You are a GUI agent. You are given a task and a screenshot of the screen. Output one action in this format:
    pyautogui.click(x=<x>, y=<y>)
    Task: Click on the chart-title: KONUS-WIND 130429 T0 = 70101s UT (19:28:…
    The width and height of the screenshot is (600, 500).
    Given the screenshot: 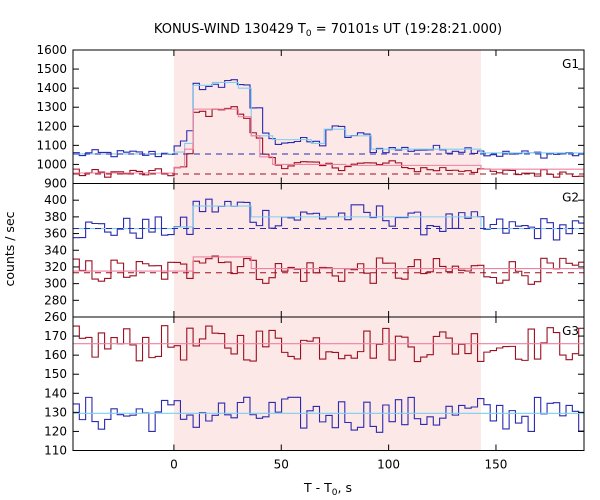 What is the action you would take?
    pyautogui.click(x=328, y=30)
    